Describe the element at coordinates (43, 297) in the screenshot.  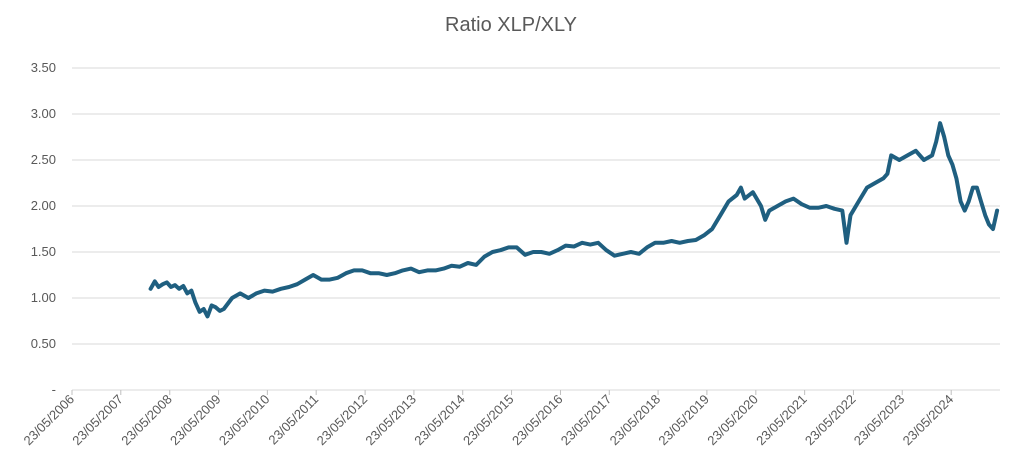
I see `y-tick-label: 1.00` at that location.